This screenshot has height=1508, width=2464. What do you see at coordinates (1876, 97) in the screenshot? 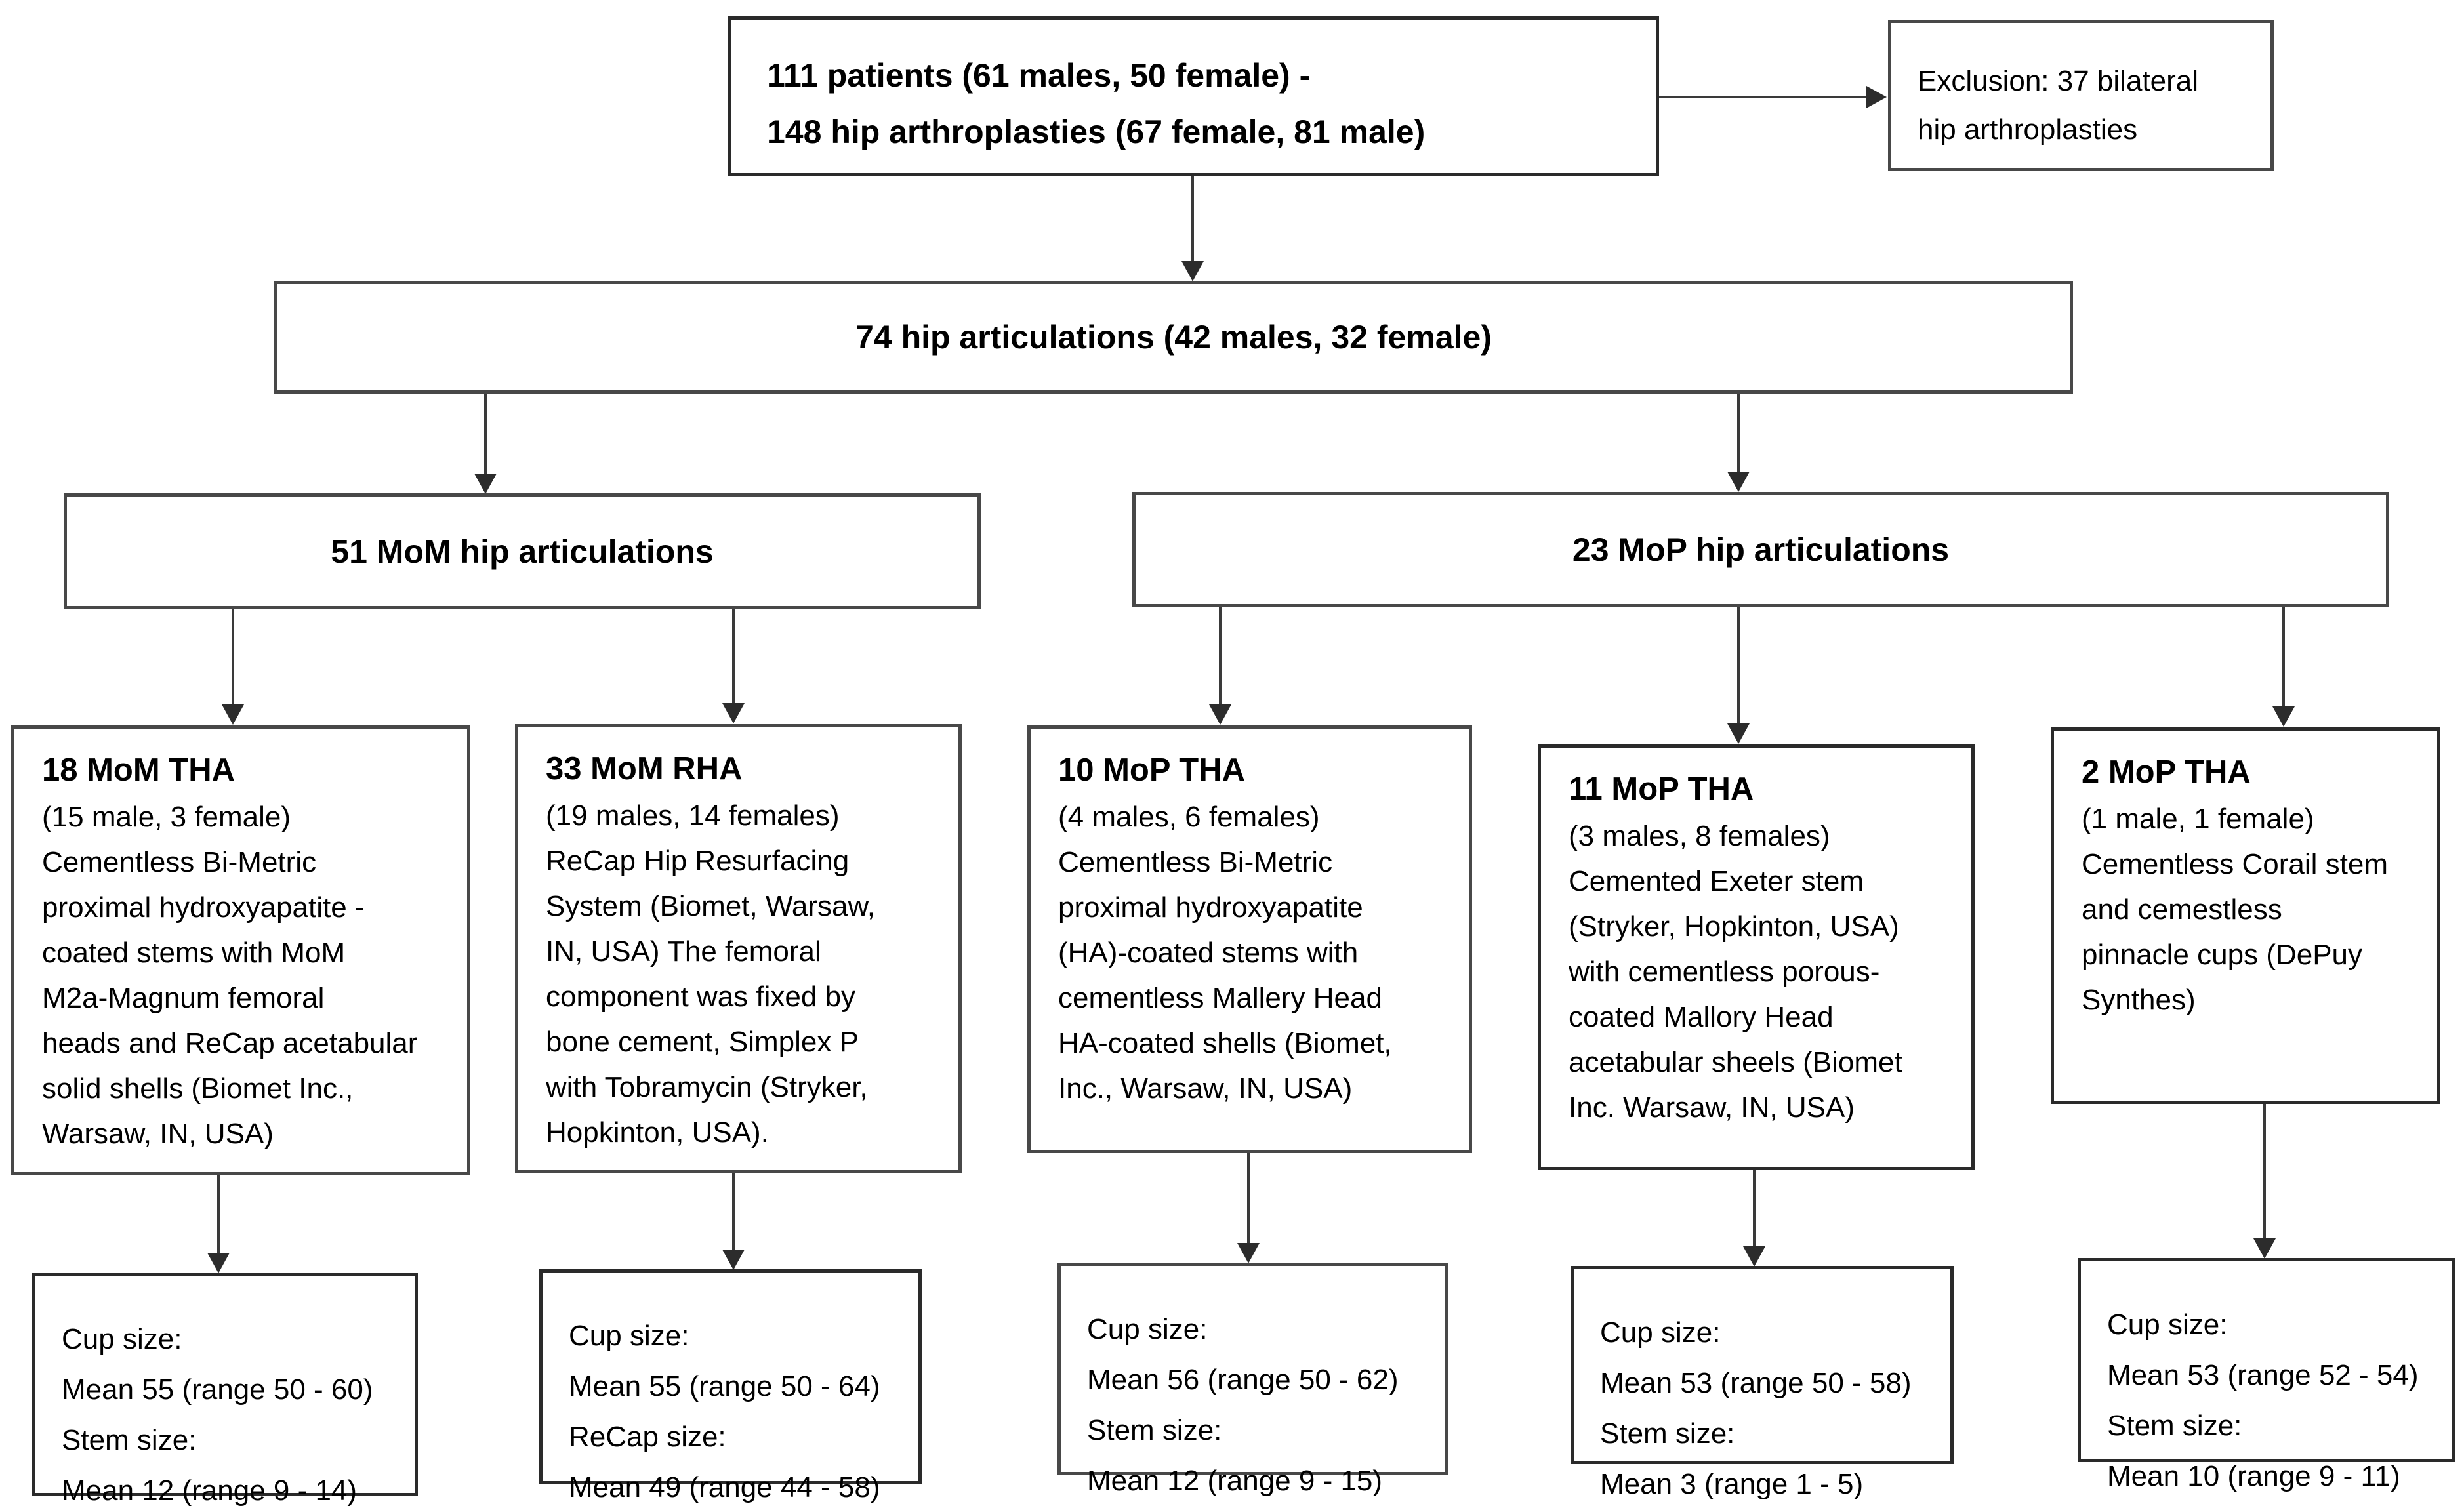
I see `arrow-right-icon` at bounding box center [1876, 97].